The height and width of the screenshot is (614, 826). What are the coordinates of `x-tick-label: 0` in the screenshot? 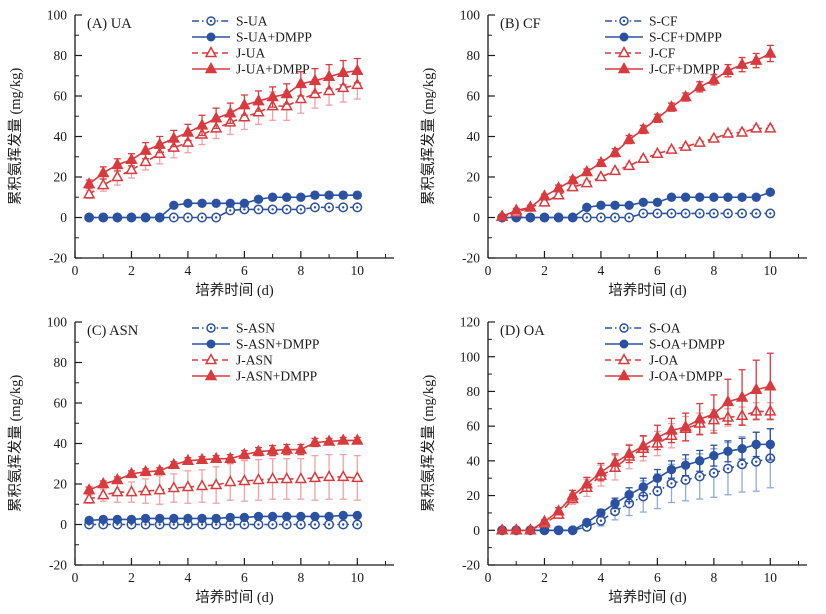 It's located at (488, 577).